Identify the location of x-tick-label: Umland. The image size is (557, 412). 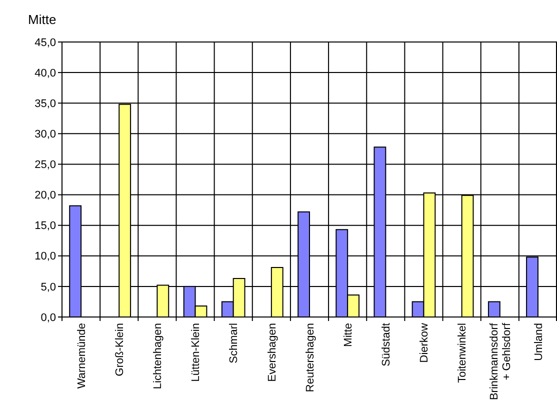
(538, 342).